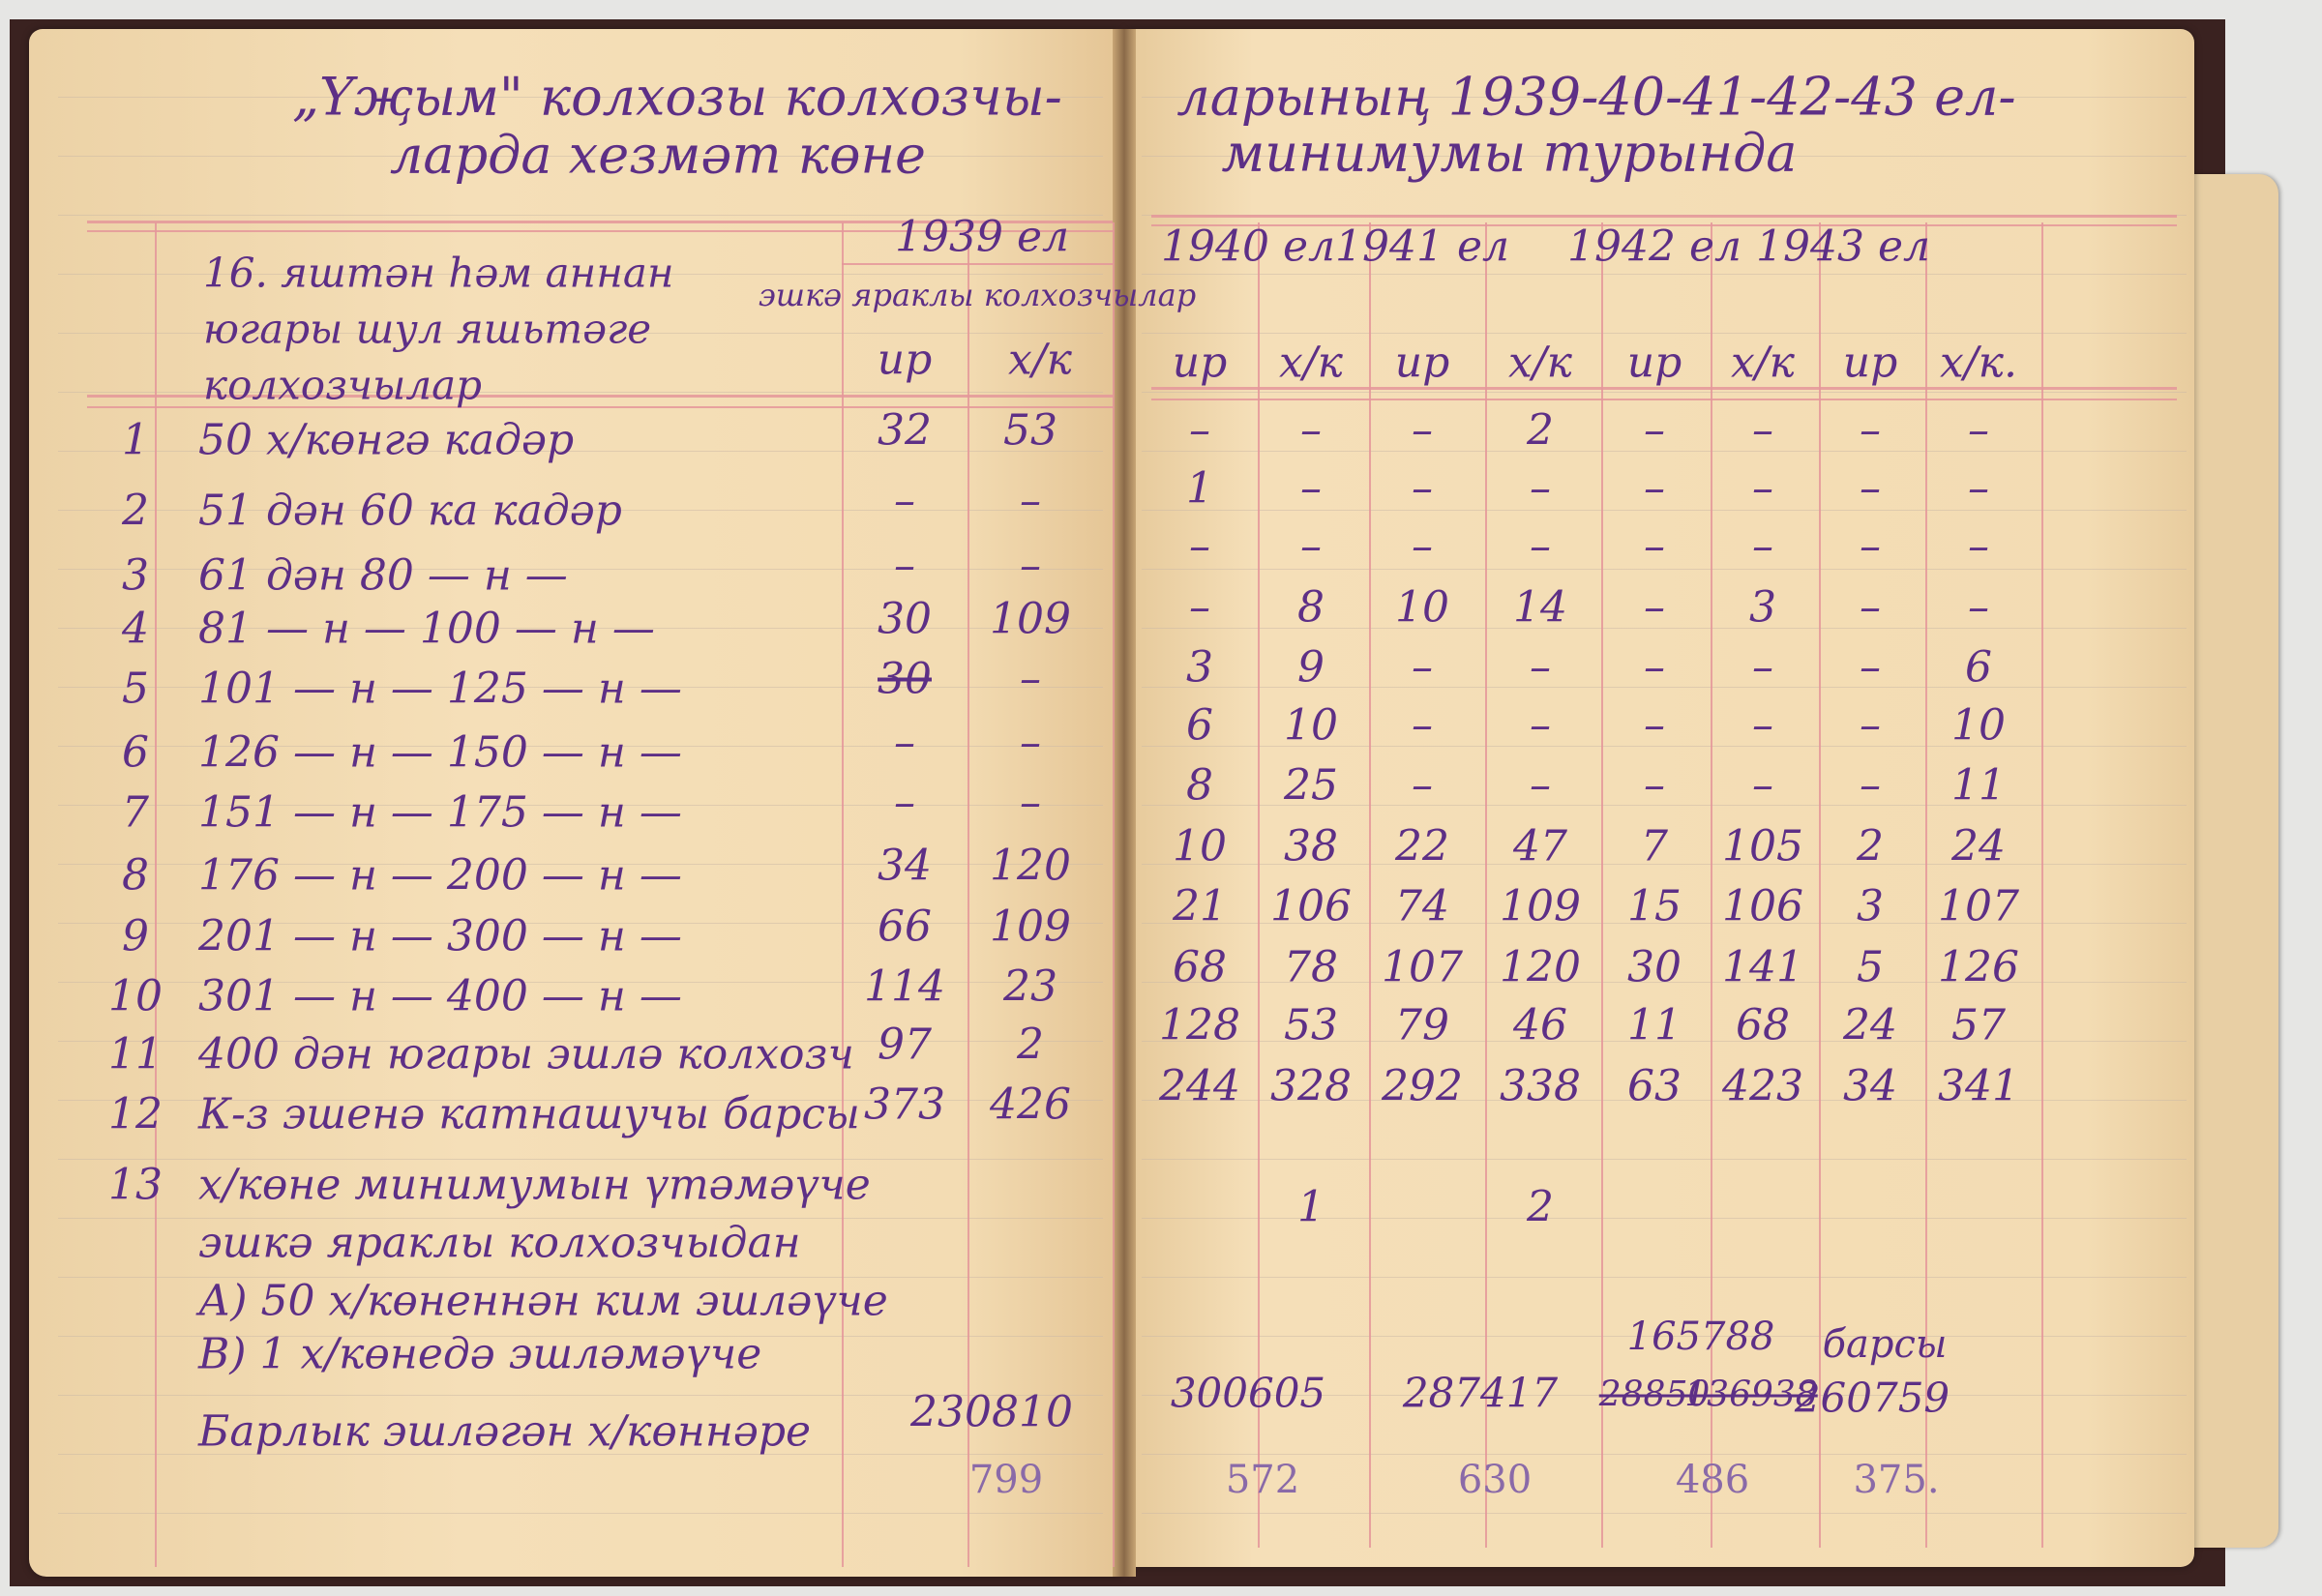  What do you see at coordinates (386, 440) in the screenshot?
I see `row-label: 50 х/көнгә кадәр` at bounding box center [386, 440].